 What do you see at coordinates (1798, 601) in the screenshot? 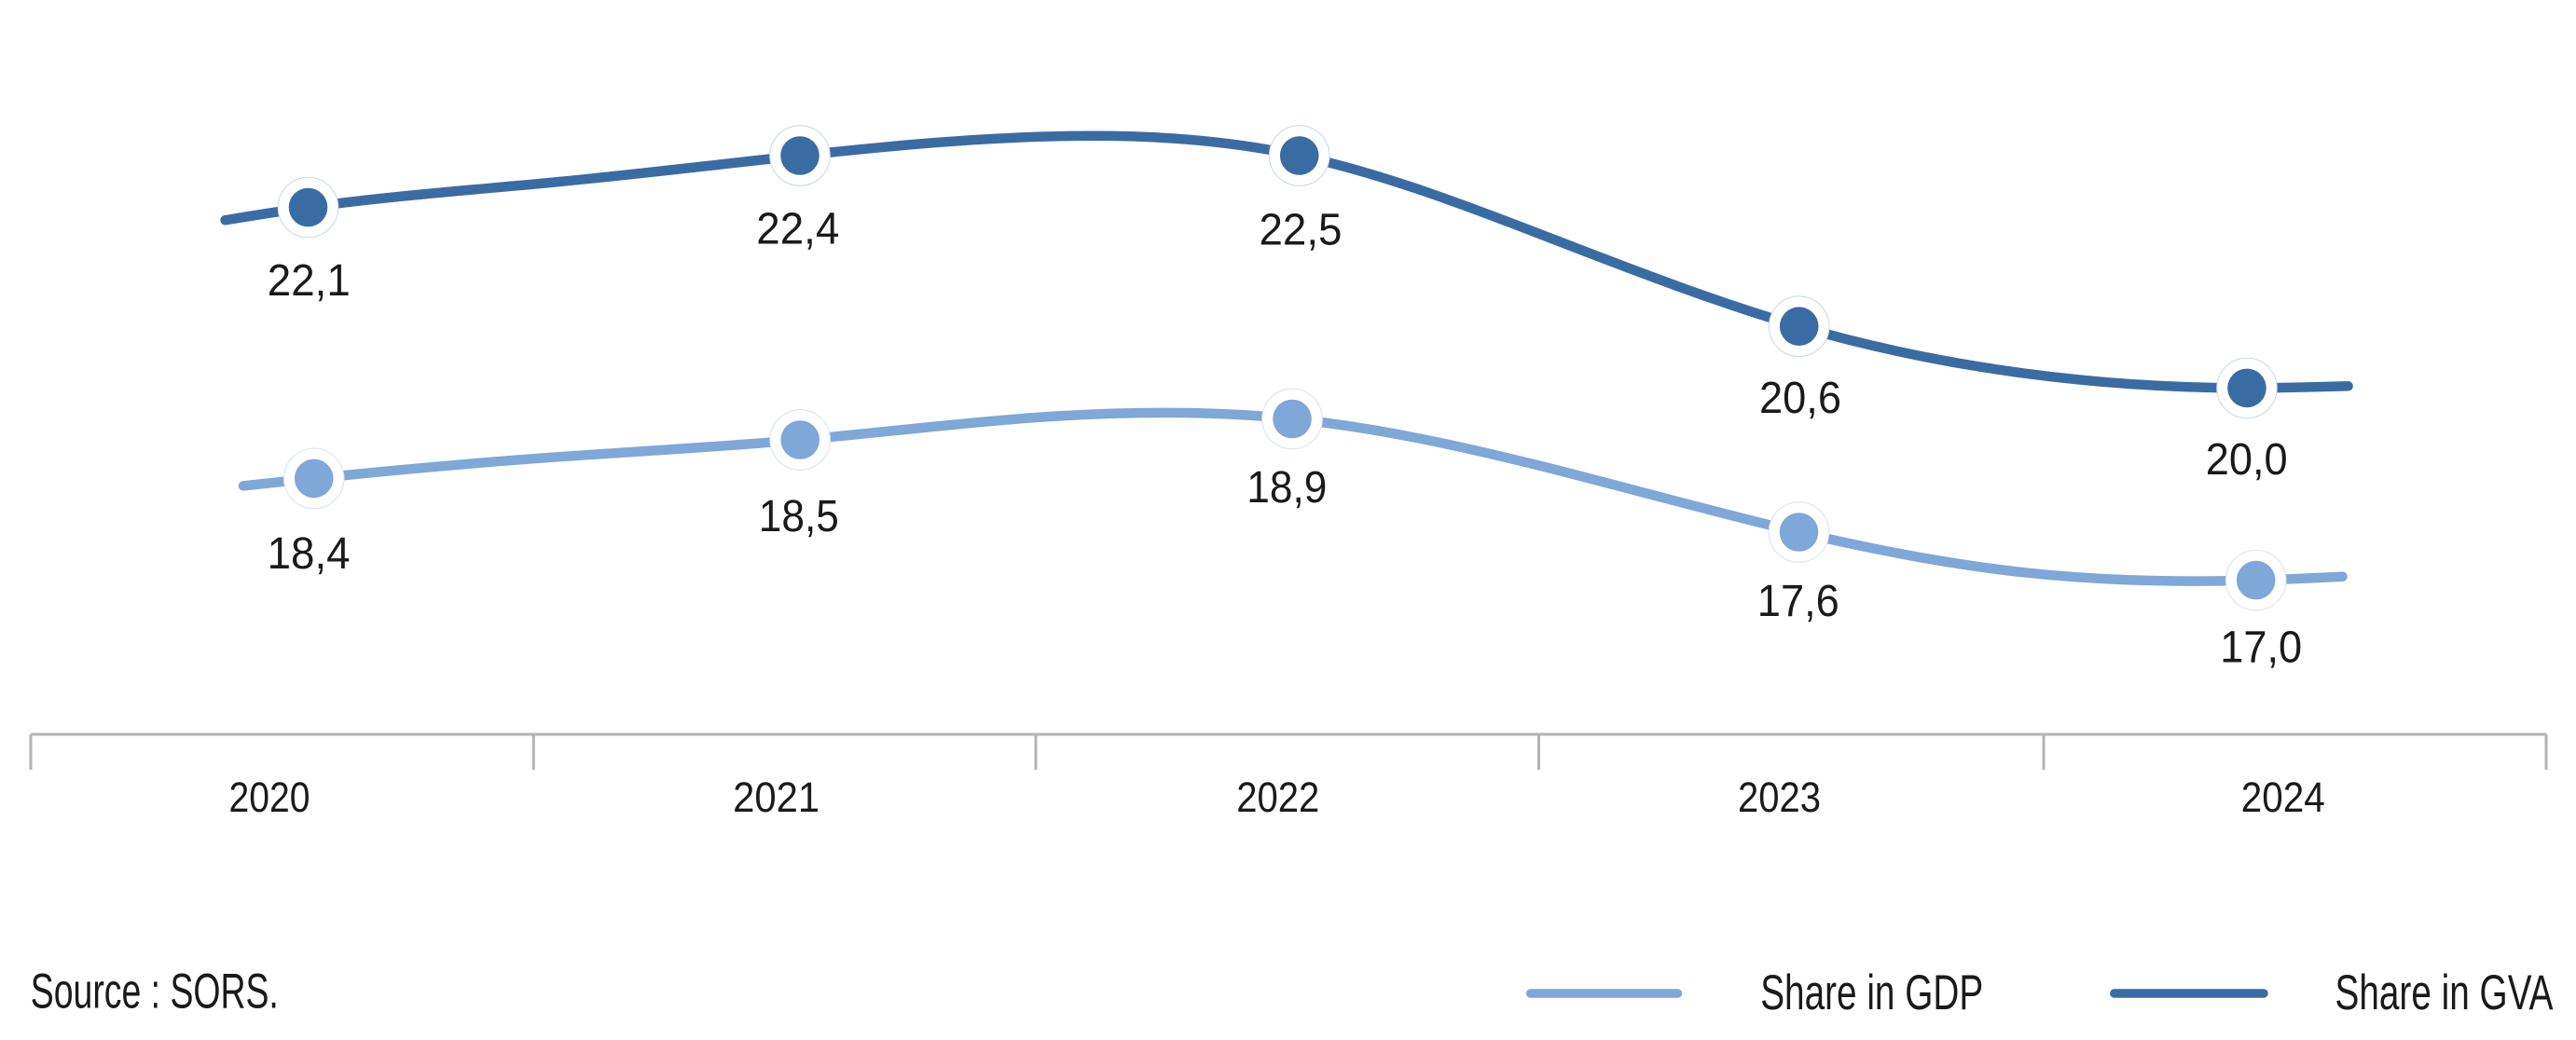
I see `svg-text: 17,6` at bounding box center [1798, 601].